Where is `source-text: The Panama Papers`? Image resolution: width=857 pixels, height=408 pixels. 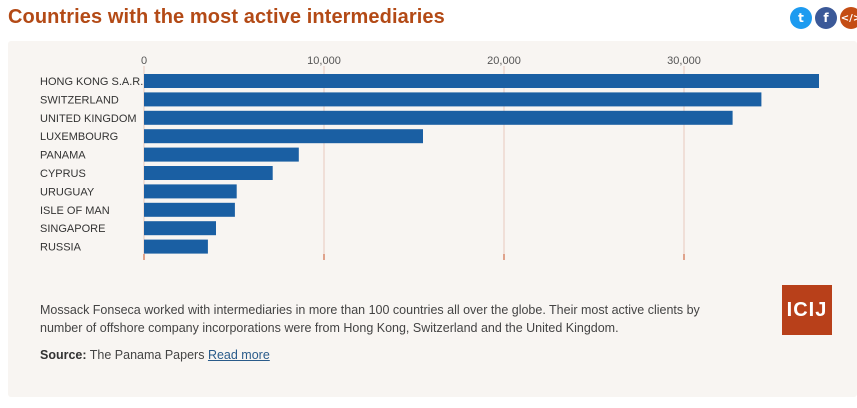 source-text: The Panama Papers is located at coordinates (147, 355).